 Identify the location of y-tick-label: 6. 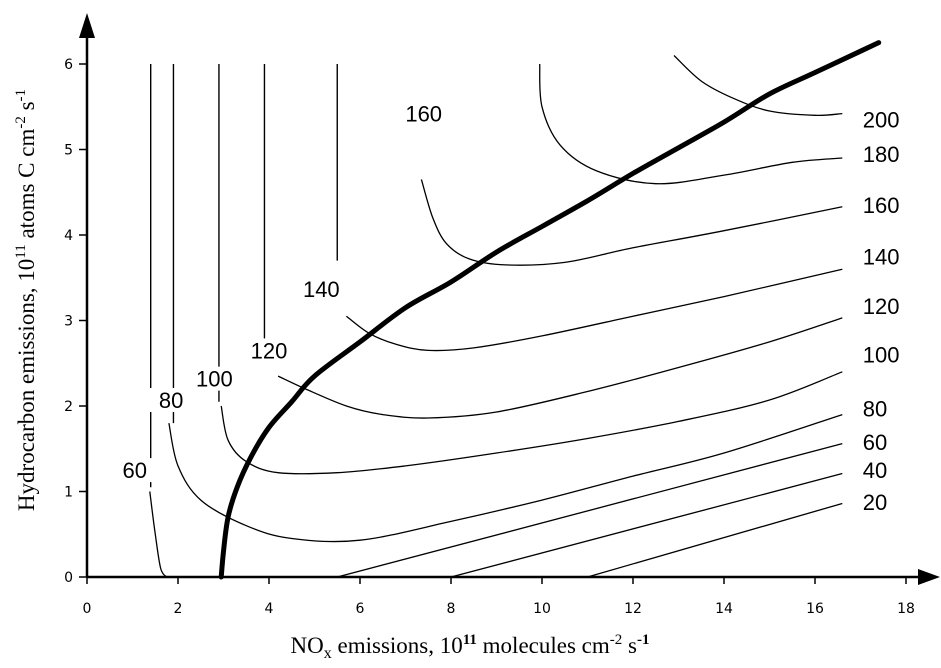
(68, 65).